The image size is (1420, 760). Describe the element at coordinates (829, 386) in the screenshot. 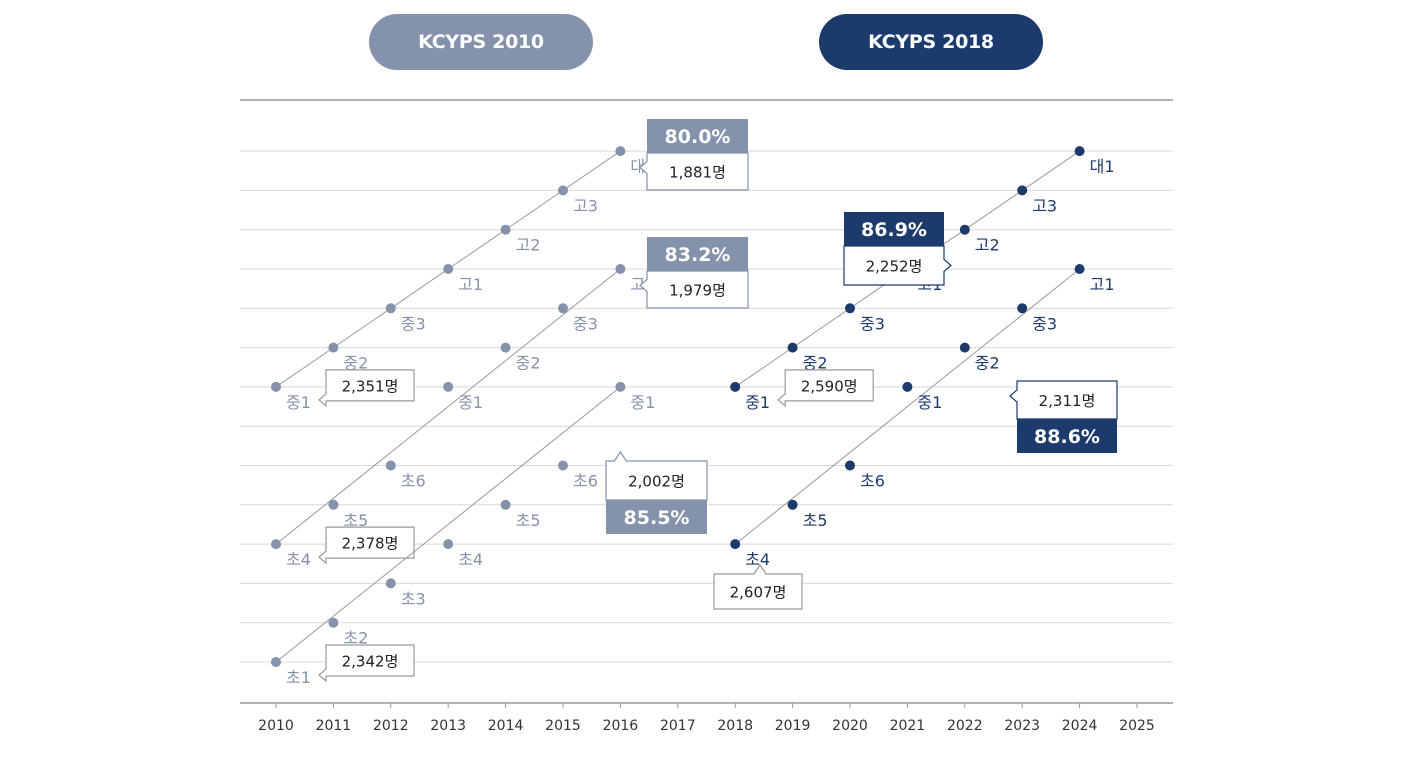

I see `count-value: 2,590명` at that location.